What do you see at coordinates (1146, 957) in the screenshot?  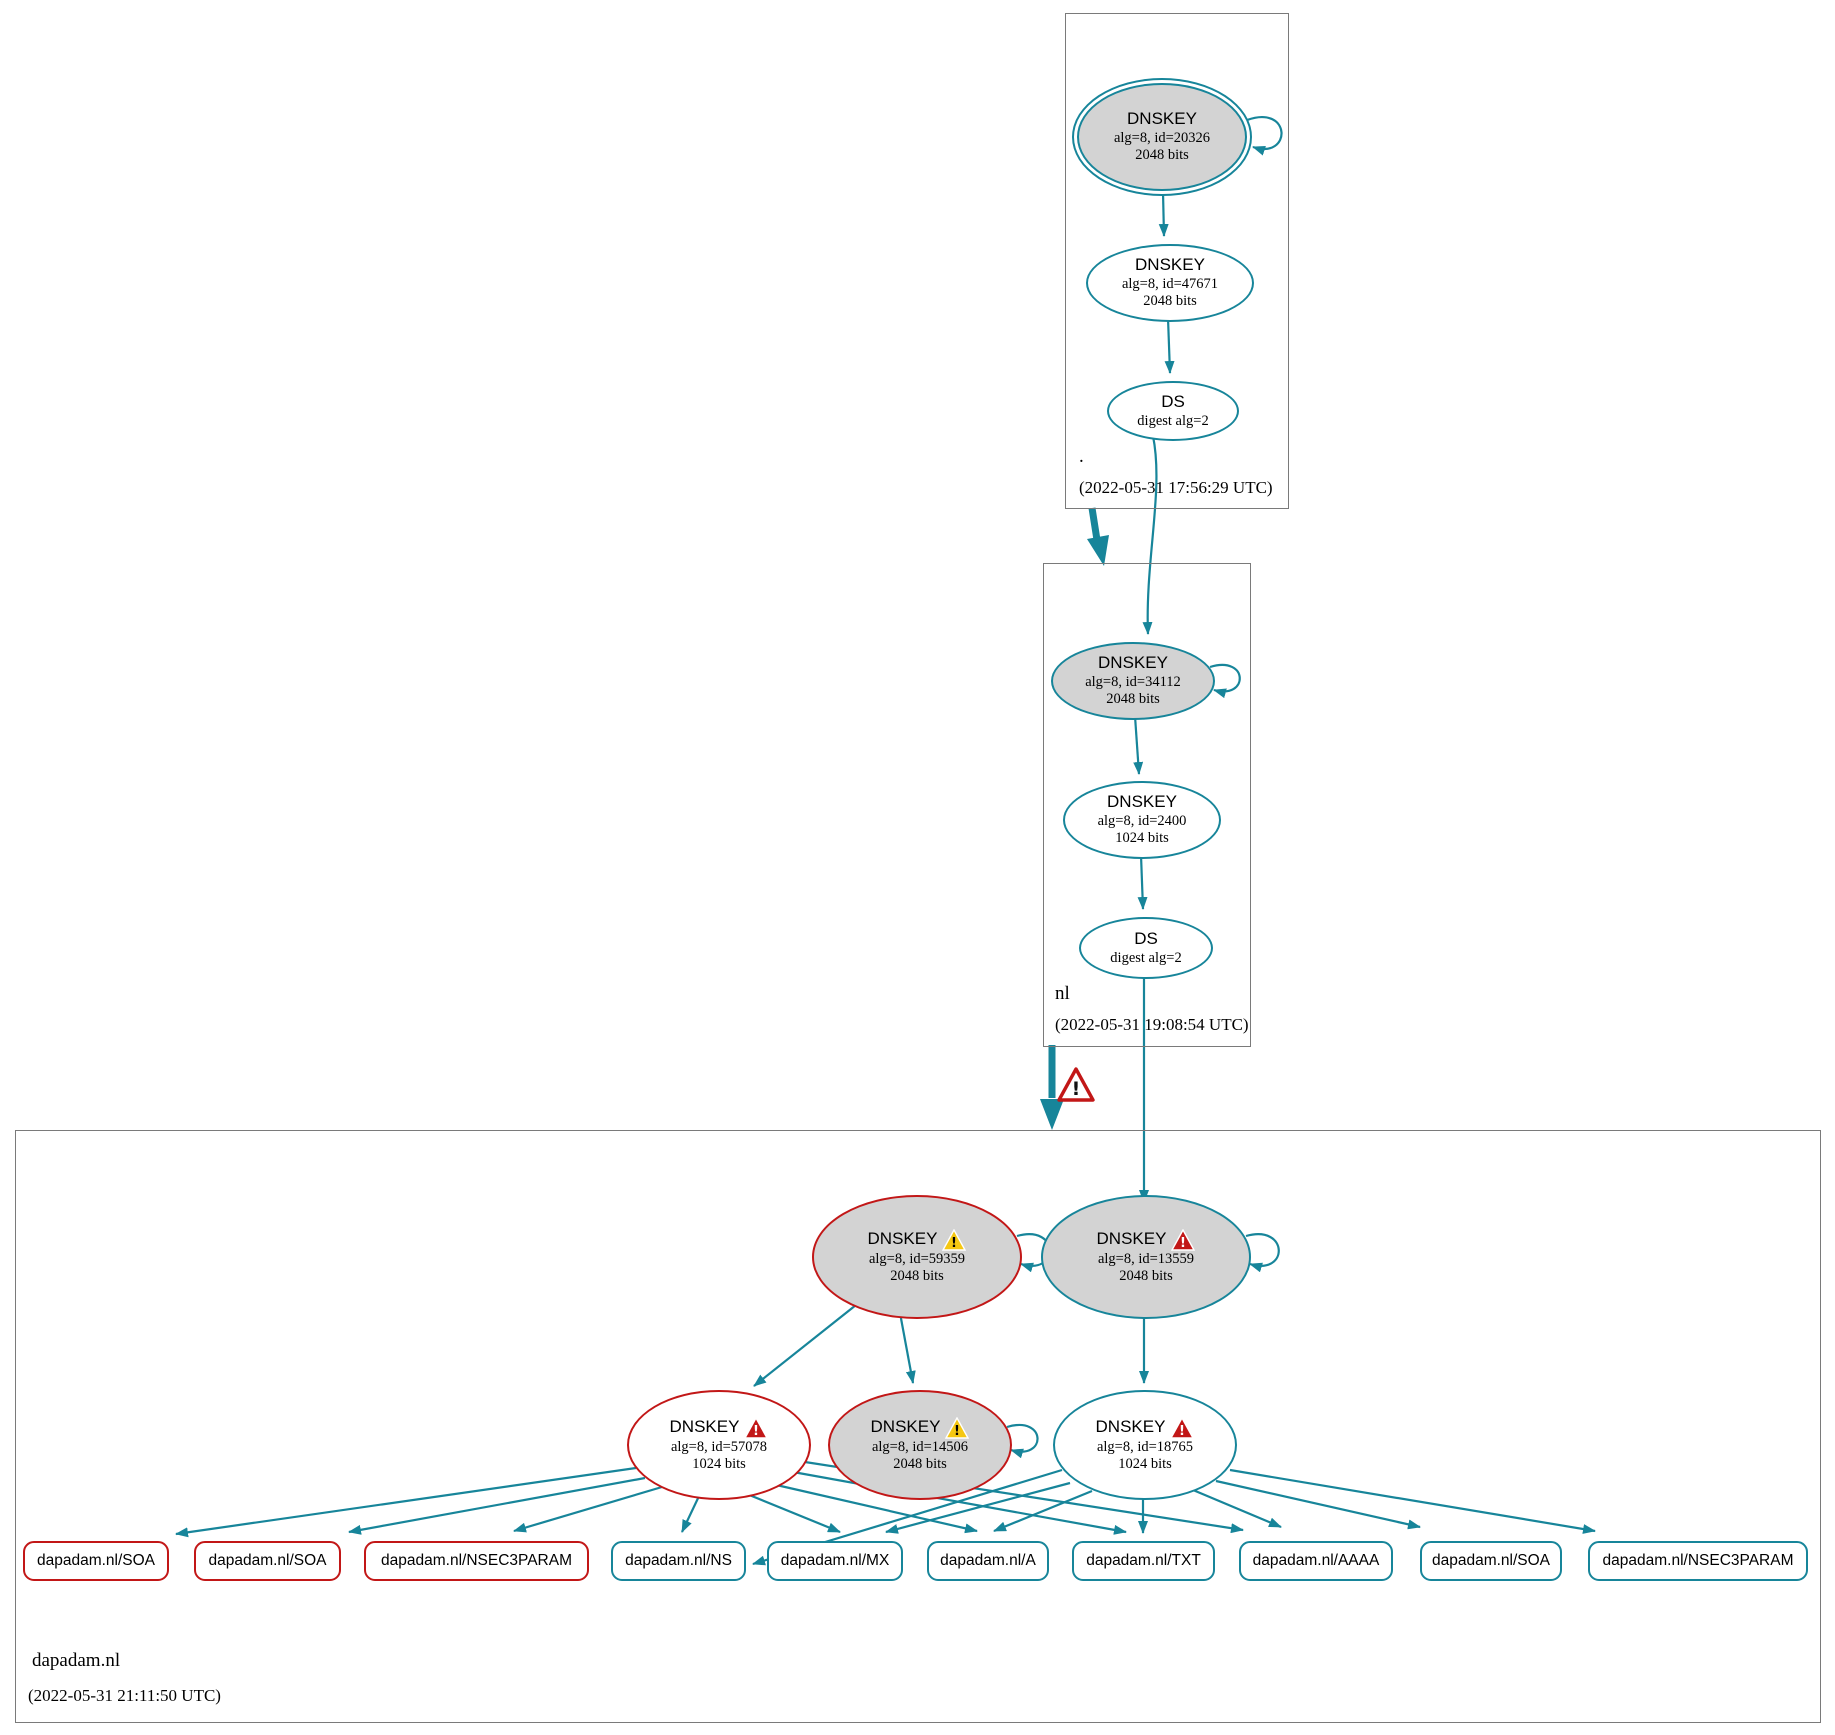 I see `ds-nl-meta: digest alg=2` at bounding box center [1146, 957].